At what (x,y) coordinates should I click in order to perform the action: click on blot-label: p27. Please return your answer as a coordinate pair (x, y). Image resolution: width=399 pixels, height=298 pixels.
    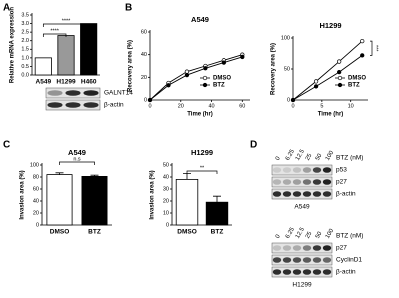
    Looking at the image, I should click on (341, 248).